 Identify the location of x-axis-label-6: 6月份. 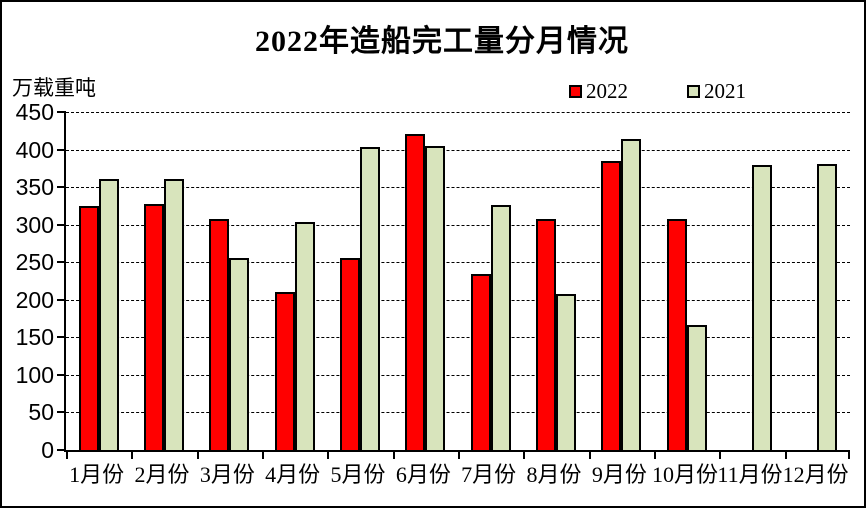
(423, 474).